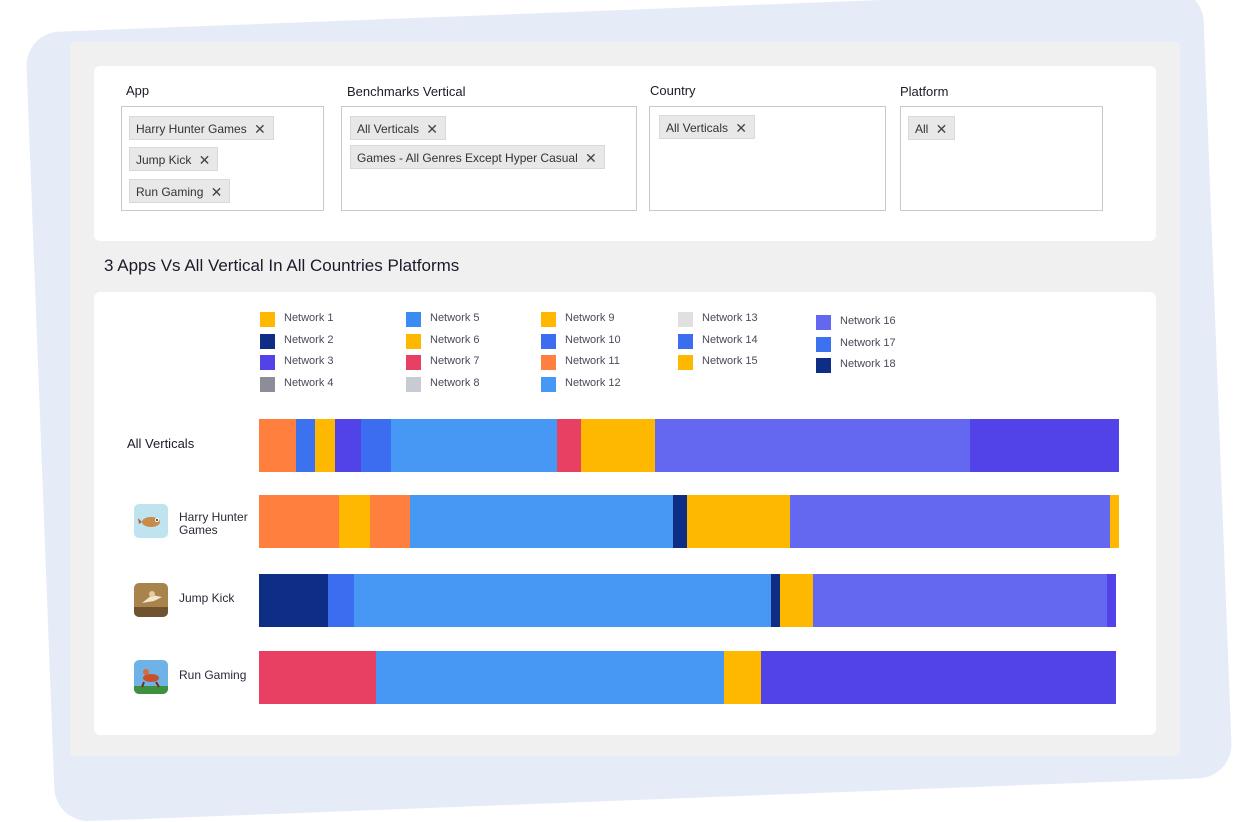 Image resolution: width=1256 pixels, height=822 pixels. What do you see at coordinates (309, 361) in the screenshot?
I see `legend-label: Network 3` at bounding box center [309, 361].